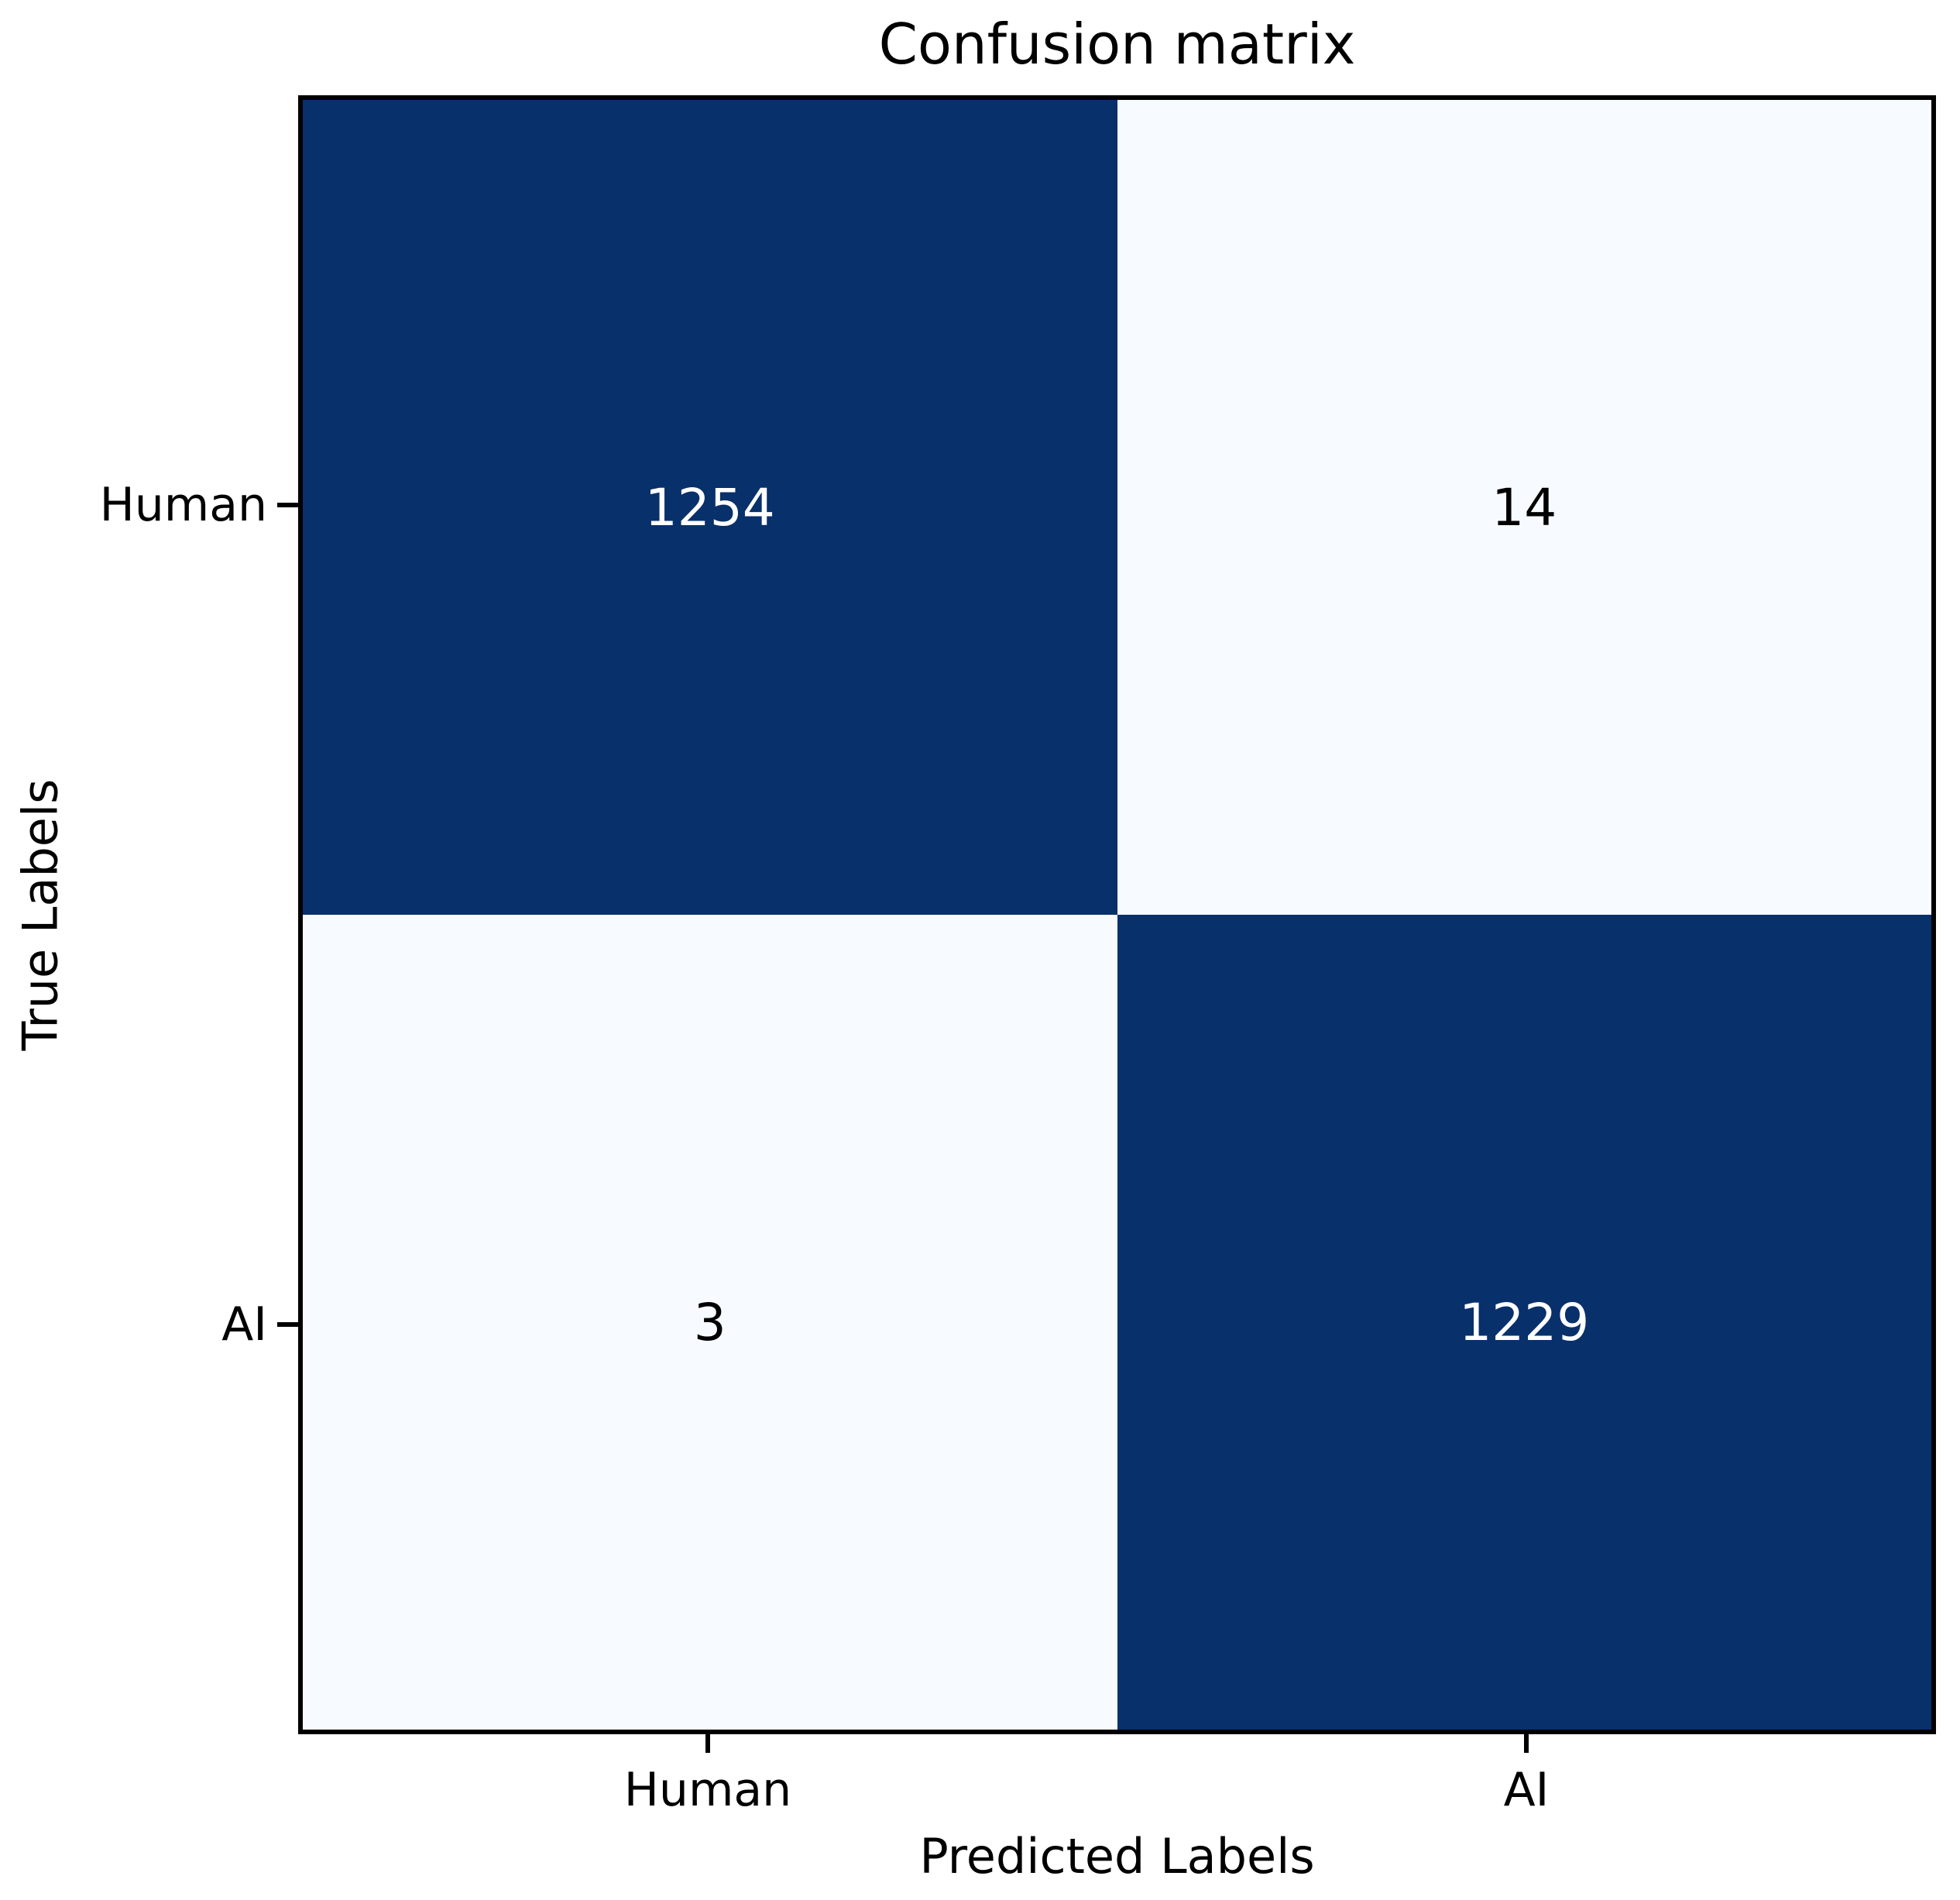 Image resolution: width=1960 pixels, height=1900 pixels. I want to click on x-tick-label-ai: AI, so click(1526, 1790).